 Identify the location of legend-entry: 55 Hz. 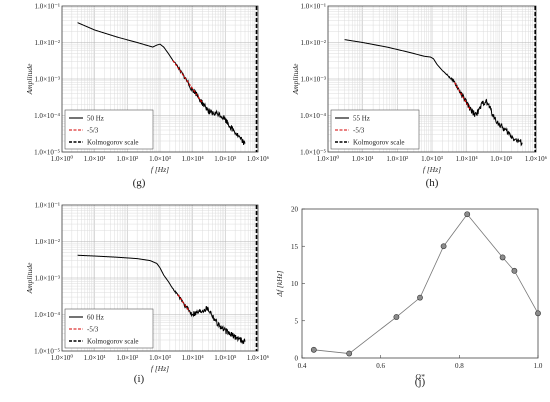
(361, 119).